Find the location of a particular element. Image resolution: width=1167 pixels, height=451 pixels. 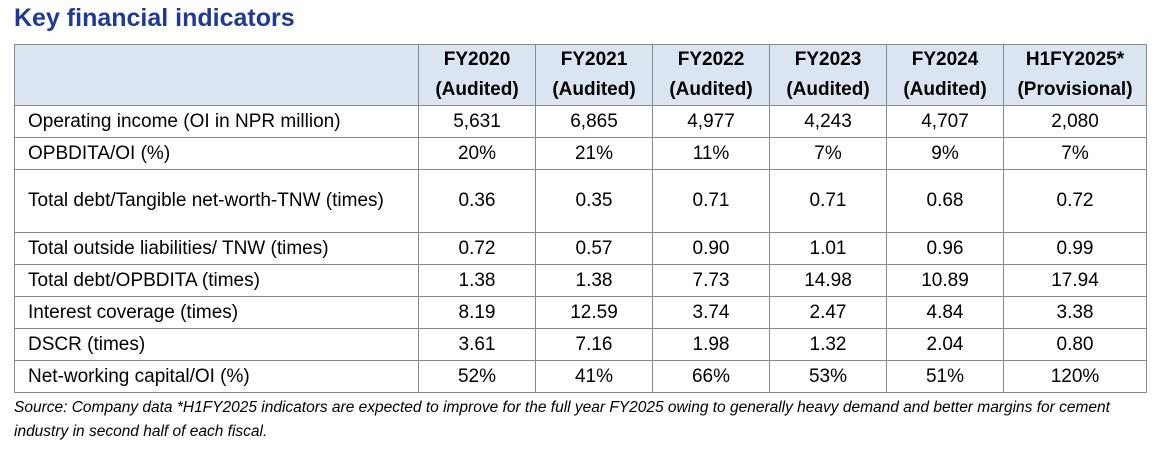

table-cell: 0.90 is located at coordinates (711, 248).